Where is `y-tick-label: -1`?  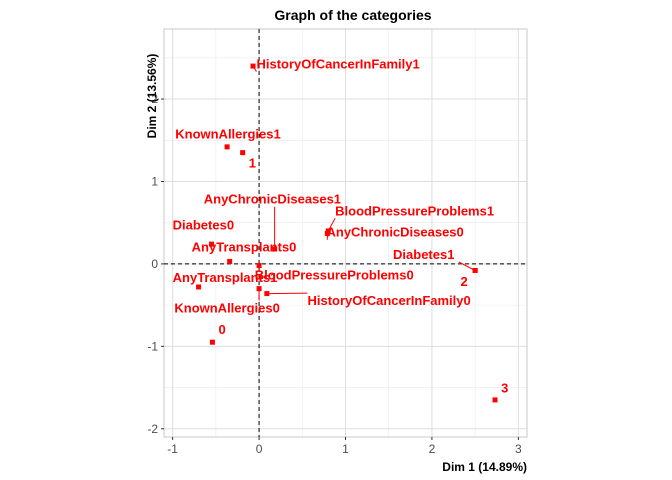 y-tick-label: -1 is located at coordinates (152, 346).